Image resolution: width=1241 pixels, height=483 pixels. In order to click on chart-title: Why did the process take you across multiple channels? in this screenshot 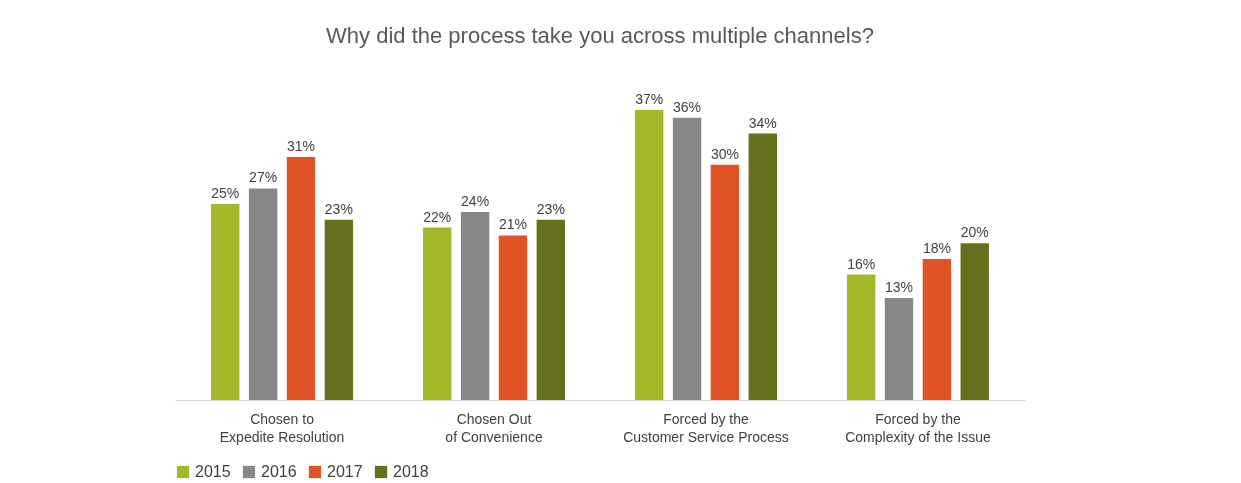, I will do `click(600, 35)`.